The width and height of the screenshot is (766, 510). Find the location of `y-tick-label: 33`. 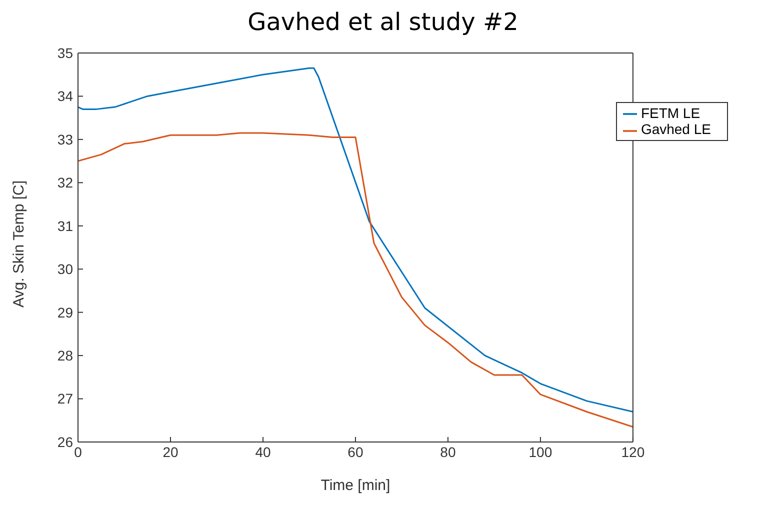

y-tick-label: 33 is located at coordinates (65, 139).